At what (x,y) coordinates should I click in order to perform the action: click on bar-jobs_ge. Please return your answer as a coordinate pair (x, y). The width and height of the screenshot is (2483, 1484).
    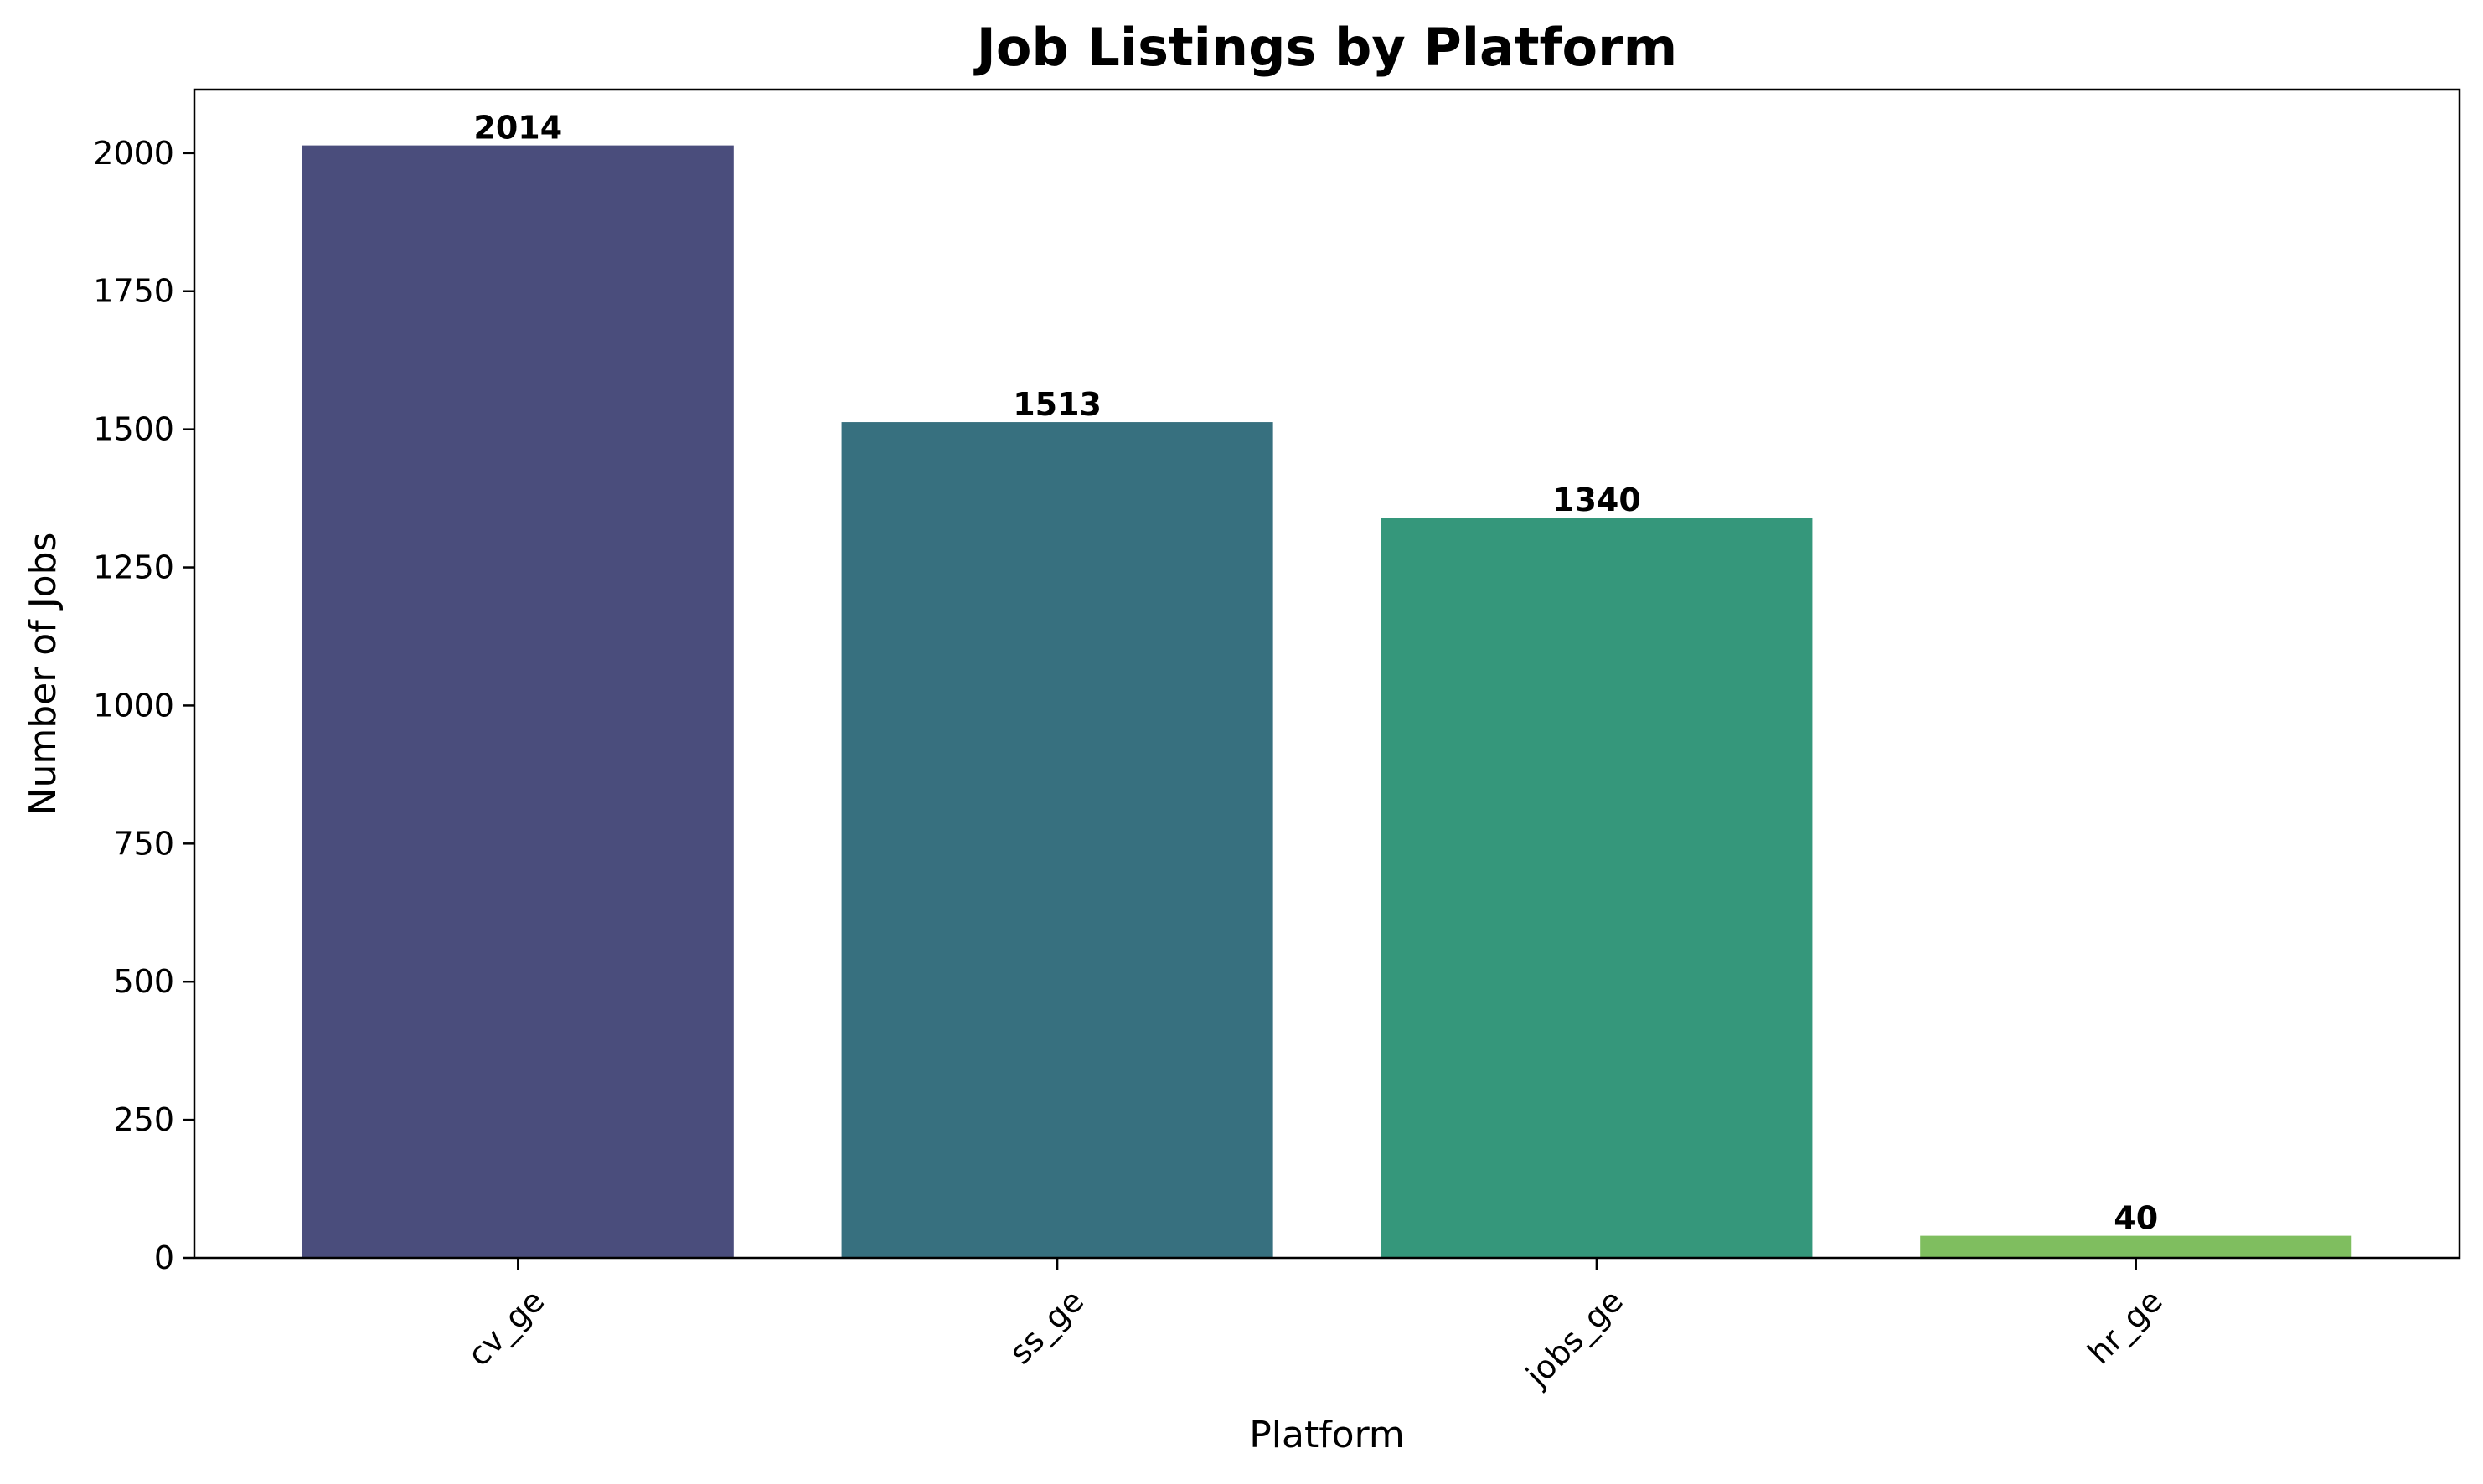
    Looking at the image, I should click on (1597, 888).